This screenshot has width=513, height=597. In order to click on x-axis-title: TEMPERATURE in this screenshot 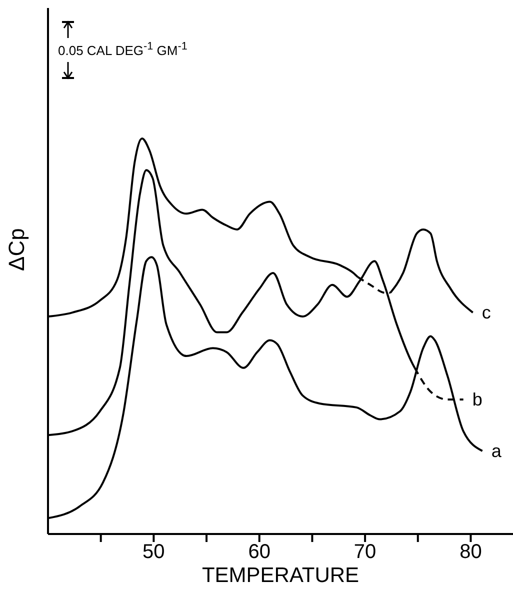, I will do `click(281, 575)`.